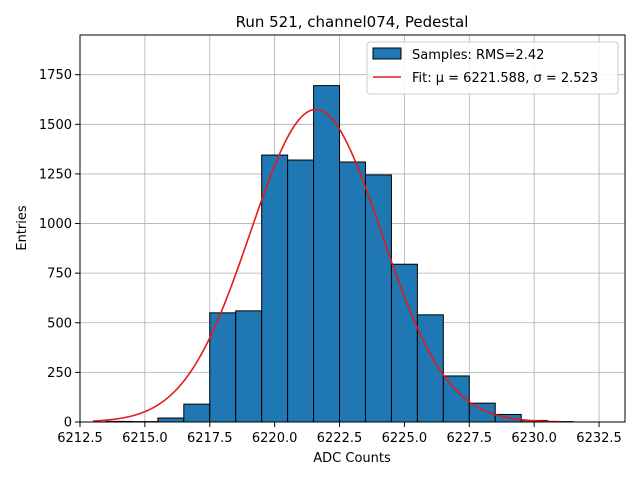 Image resolution: width=640 pixels, height=480 pixels. I want to click on x-tick-label-6: 6227.5, so click(470, 438).